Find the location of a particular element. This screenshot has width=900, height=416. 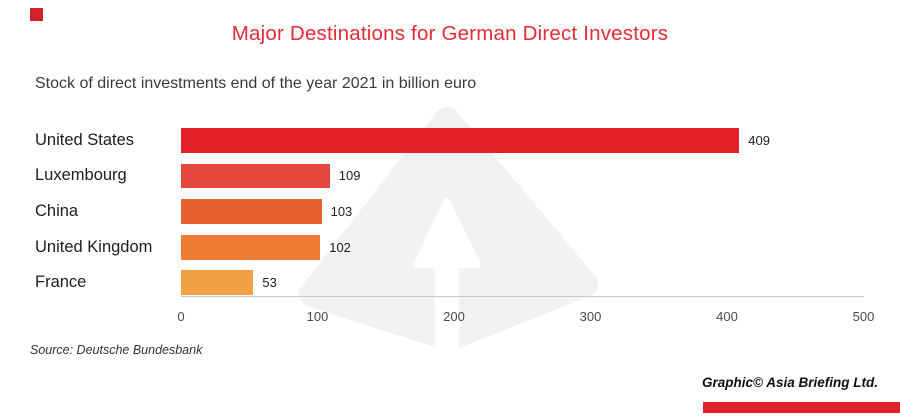

x-axis-tick-label: 100 is located at coordinates (317, 316).